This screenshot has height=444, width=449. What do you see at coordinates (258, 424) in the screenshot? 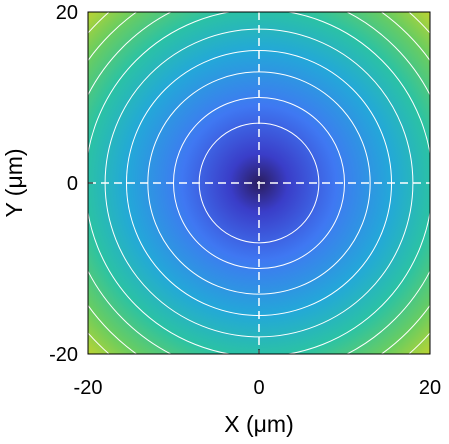
I see `x-axis-label: X (μm)` at bounding box center [258, 424].